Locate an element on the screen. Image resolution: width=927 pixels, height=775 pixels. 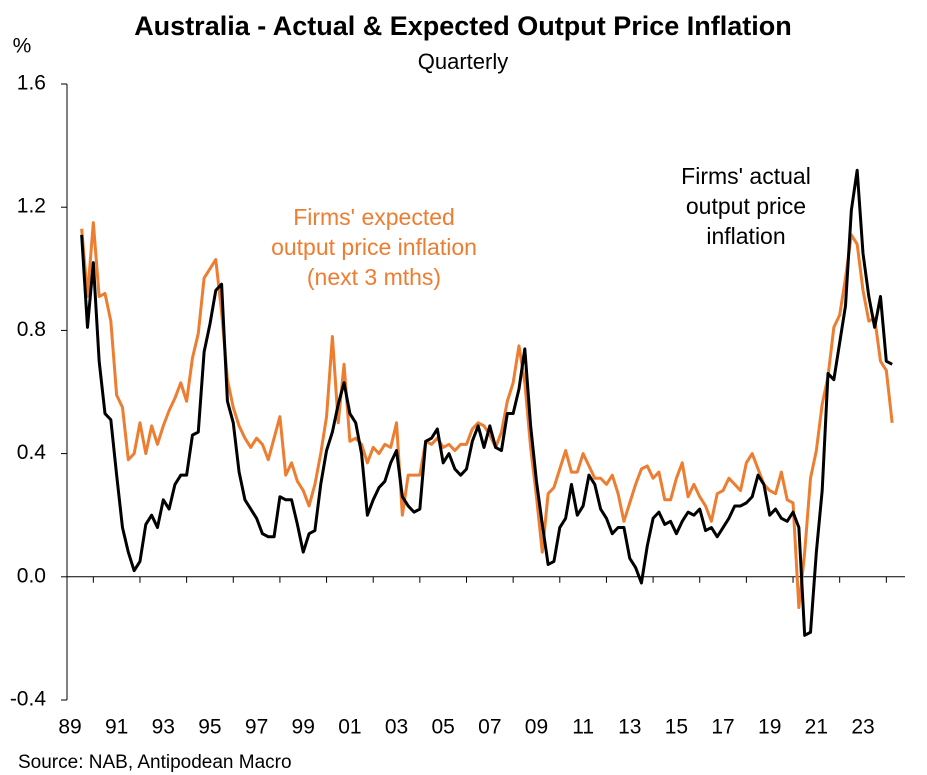
x-tick-label: 01 is located at coordinates (349, 727).